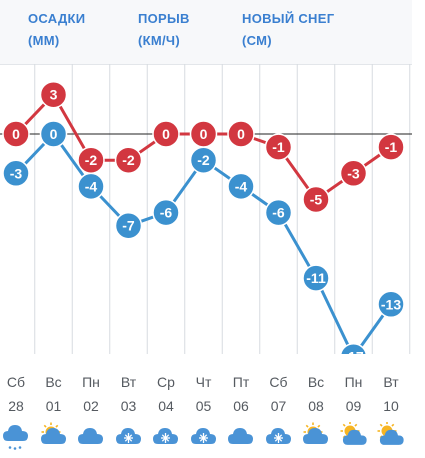  What do you see at coordinates (203, 382) in the screenshot?
I see `weekday-label: Чт` at bounding box center [203, 382].